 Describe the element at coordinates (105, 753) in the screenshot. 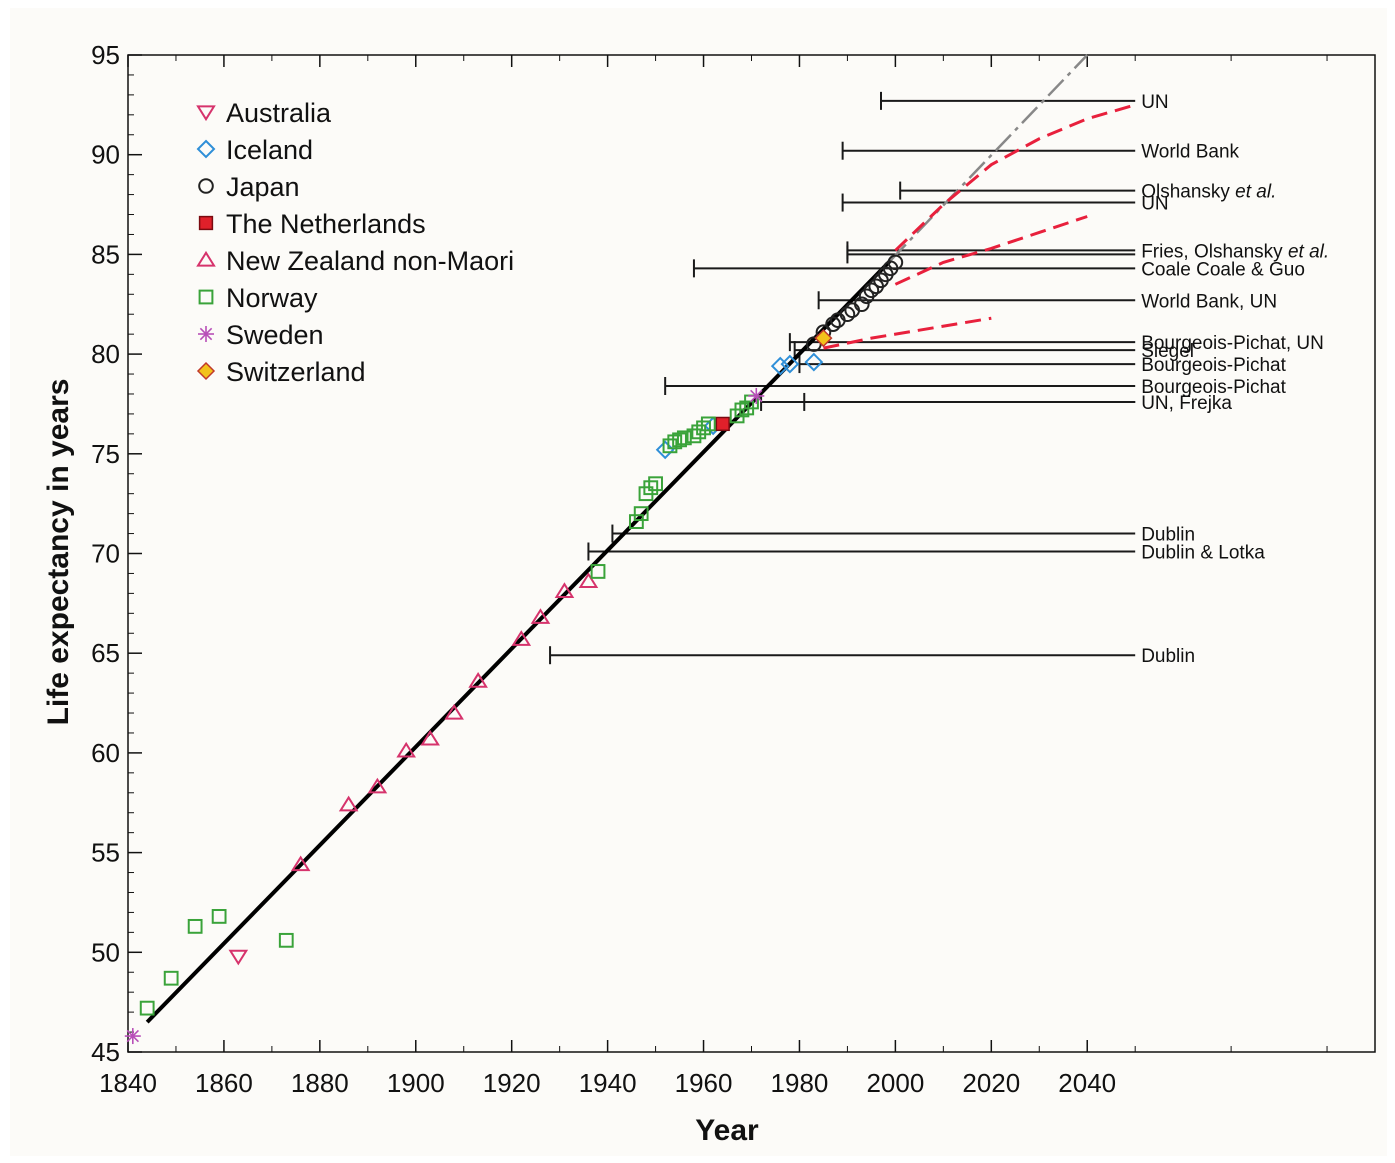

I see `y-tick-label: 60` at that location.